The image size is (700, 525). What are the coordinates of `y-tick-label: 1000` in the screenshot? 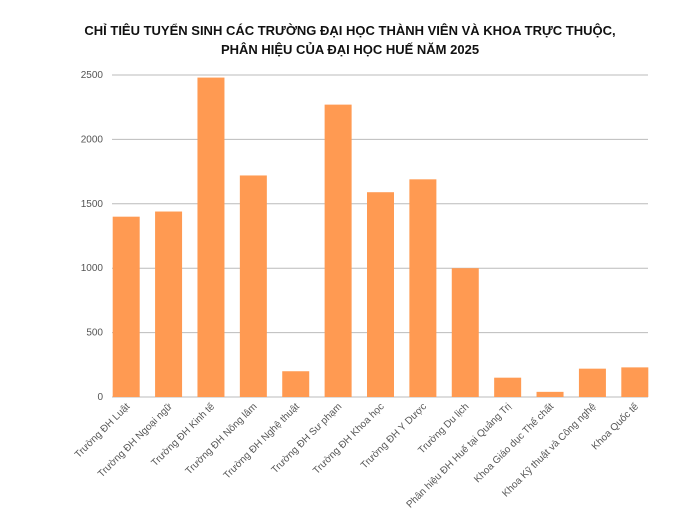 It's located at (92, 268).